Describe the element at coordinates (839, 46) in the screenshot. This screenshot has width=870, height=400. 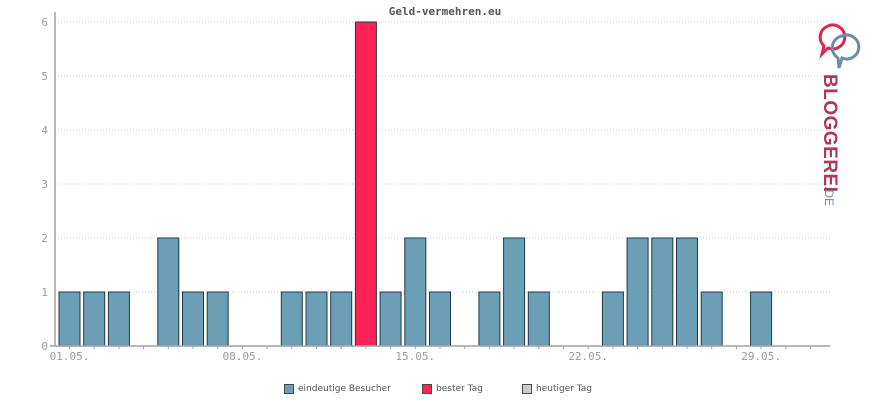
I see `bloggerei-logo-icon` at that location.